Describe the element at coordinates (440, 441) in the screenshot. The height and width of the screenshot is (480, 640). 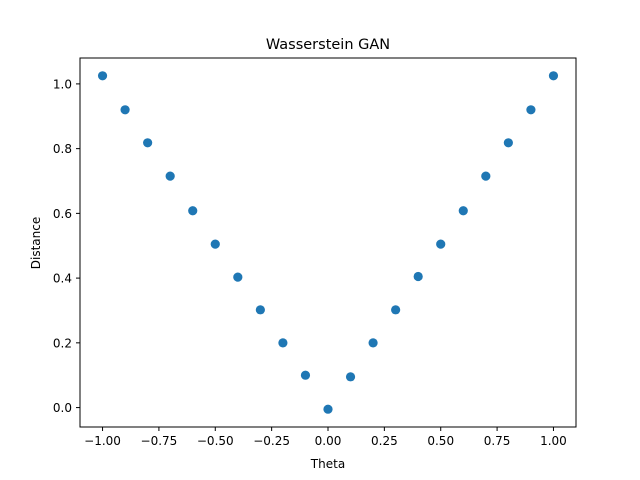
I see `x-tick-label: 0.50` at that location.